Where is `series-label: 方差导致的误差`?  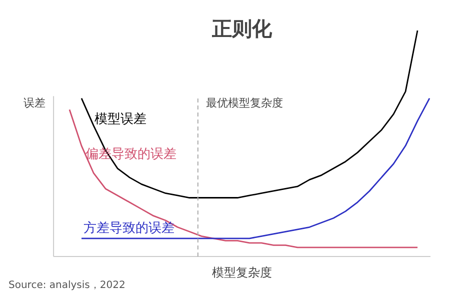 series-label: 方差导致的误差 is located at coordinates (129, 228).